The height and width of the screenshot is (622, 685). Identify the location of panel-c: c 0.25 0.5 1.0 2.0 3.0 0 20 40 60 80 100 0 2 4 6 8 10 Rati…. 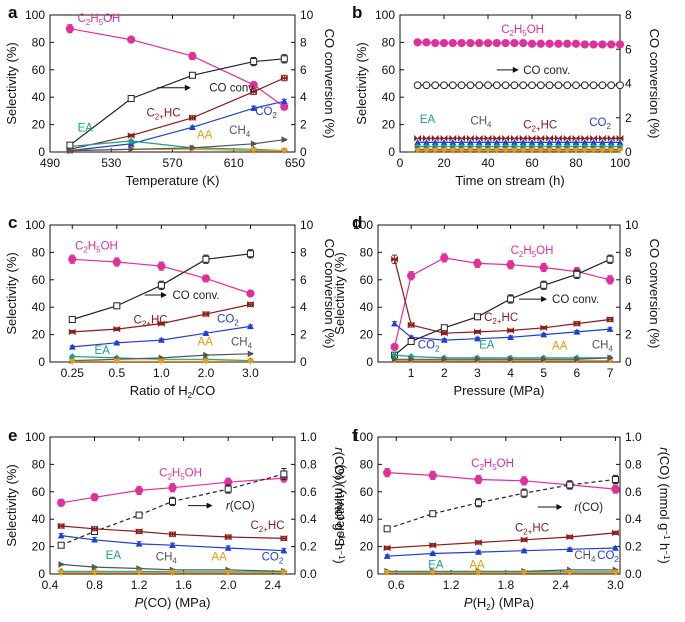
(170, 306).